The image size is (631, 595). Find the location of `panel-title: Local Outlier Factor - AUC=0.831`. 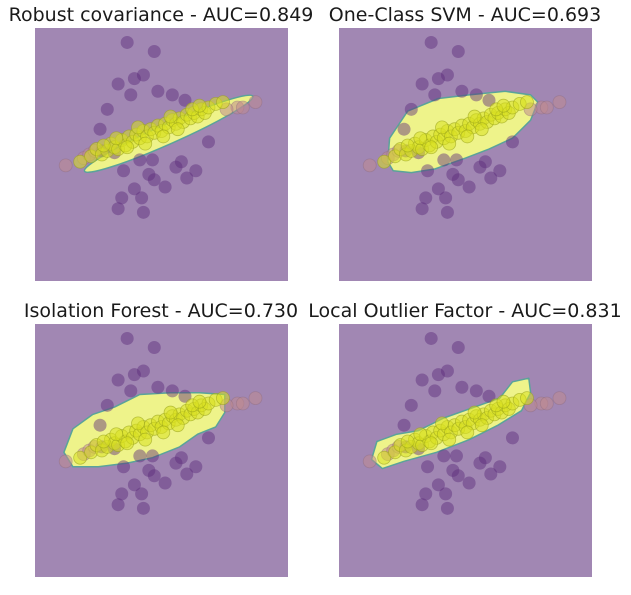

panel-title: Local Outlier Factor - AUC=0.831 is located at coordinates (465, 311).